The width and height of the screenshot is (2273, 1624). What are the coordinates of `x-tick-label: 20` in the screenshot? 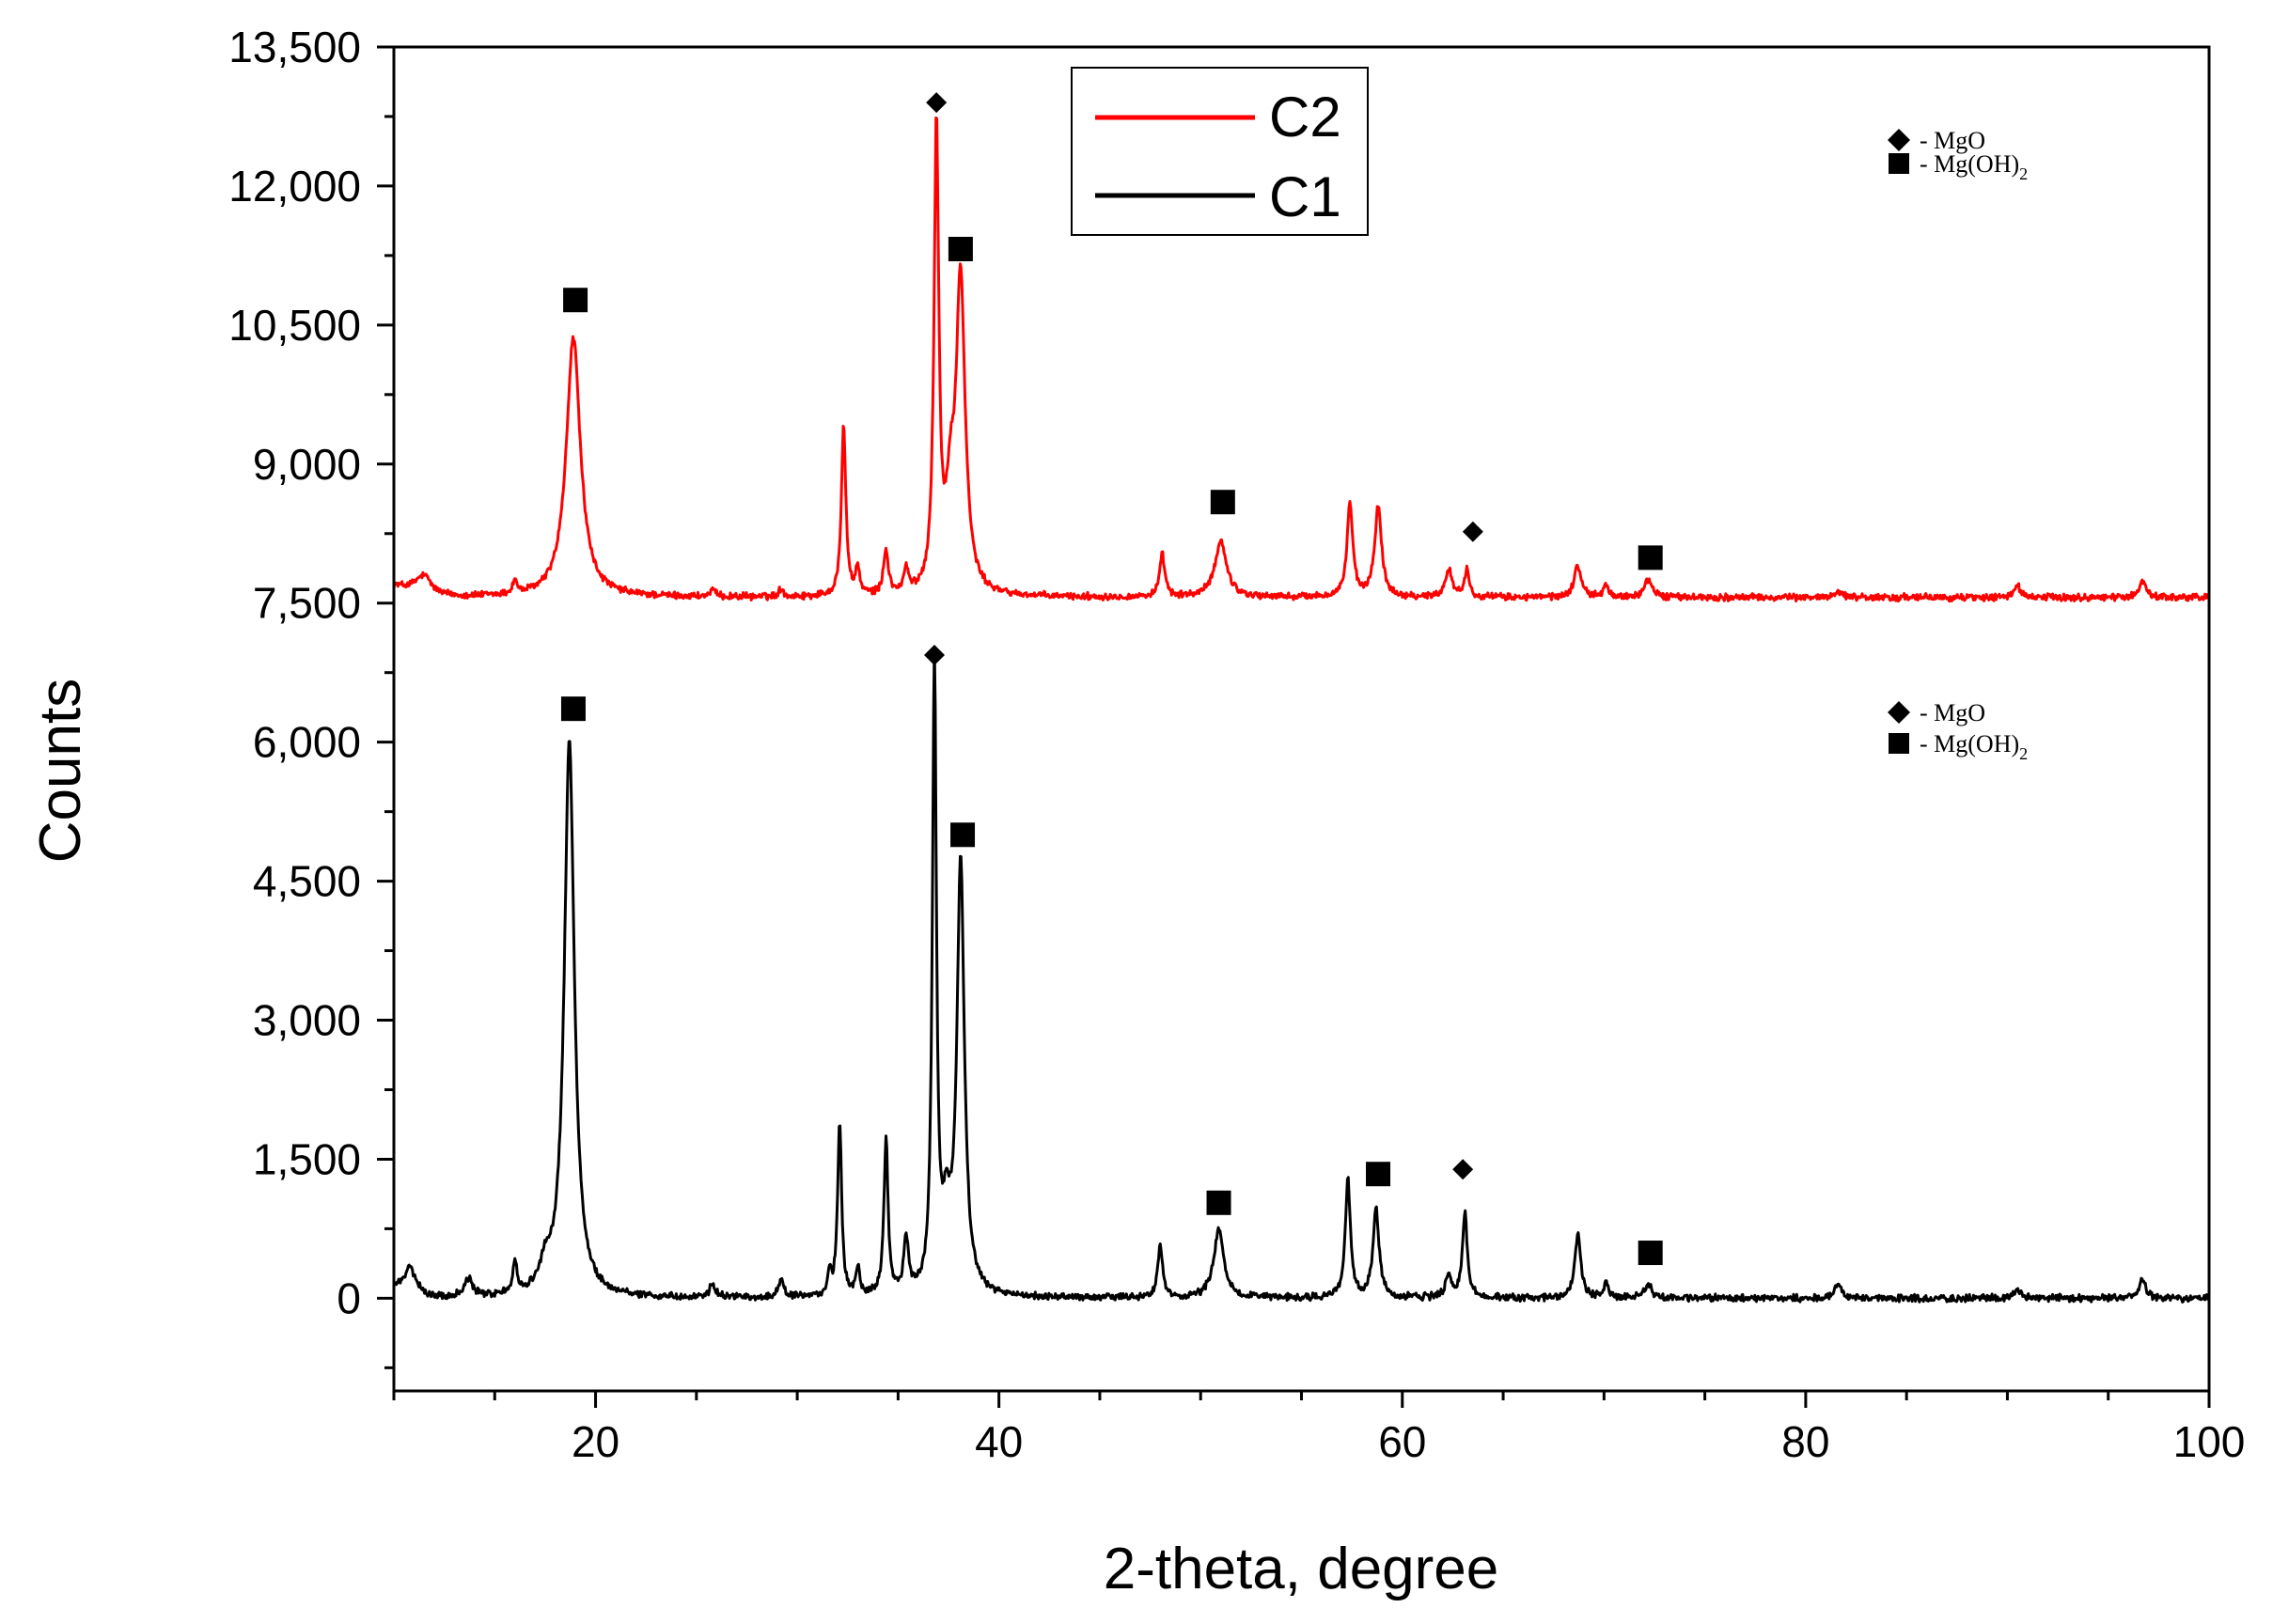 It's located at (596, 1441).